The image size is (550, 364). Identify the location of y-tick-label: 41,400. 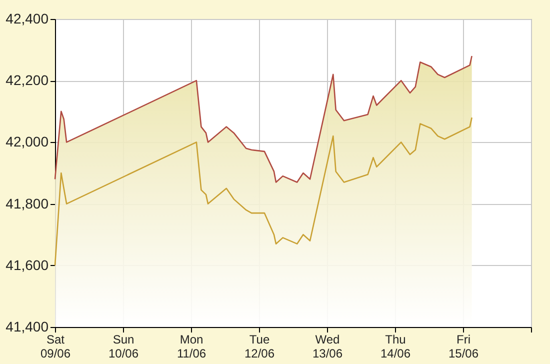
(27, 326).